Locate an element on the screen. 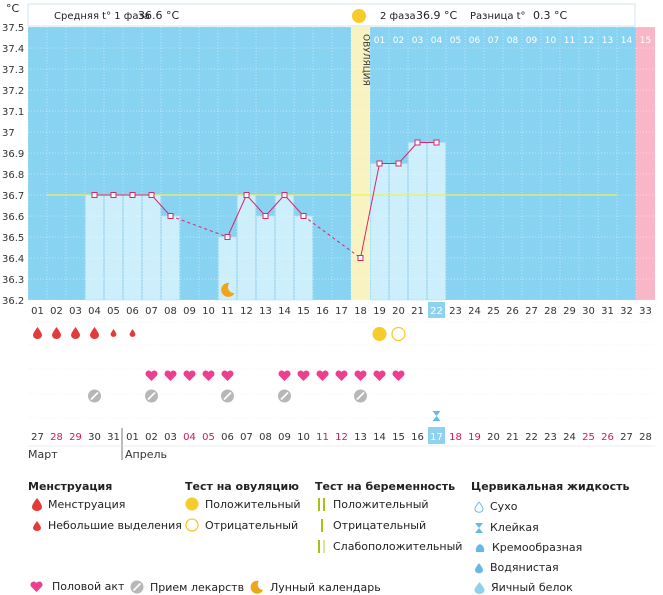 Image resolution: width=663 pixels, height=595 pixels. date-label: 17 is located at coordinates (436, 437).